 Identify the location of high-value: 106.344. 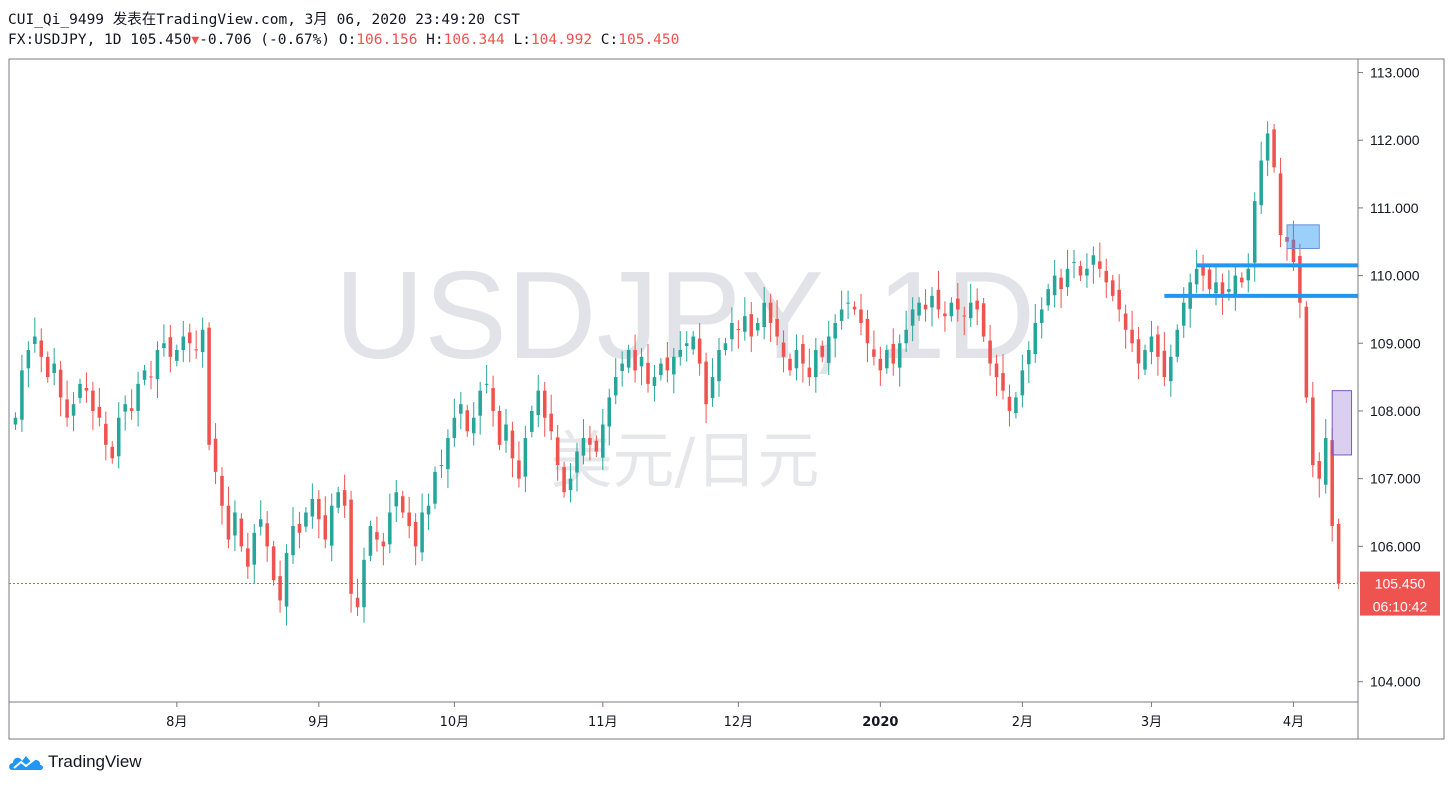
(474, 40).